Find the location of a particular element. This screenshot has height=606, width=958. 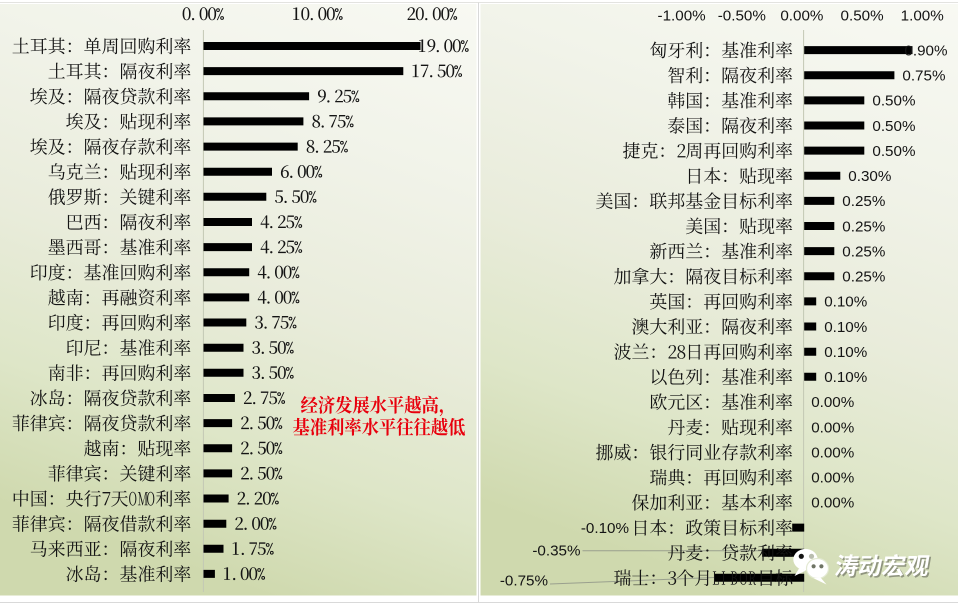

svg-text: -0.75% is located at coordinates (524, 580).